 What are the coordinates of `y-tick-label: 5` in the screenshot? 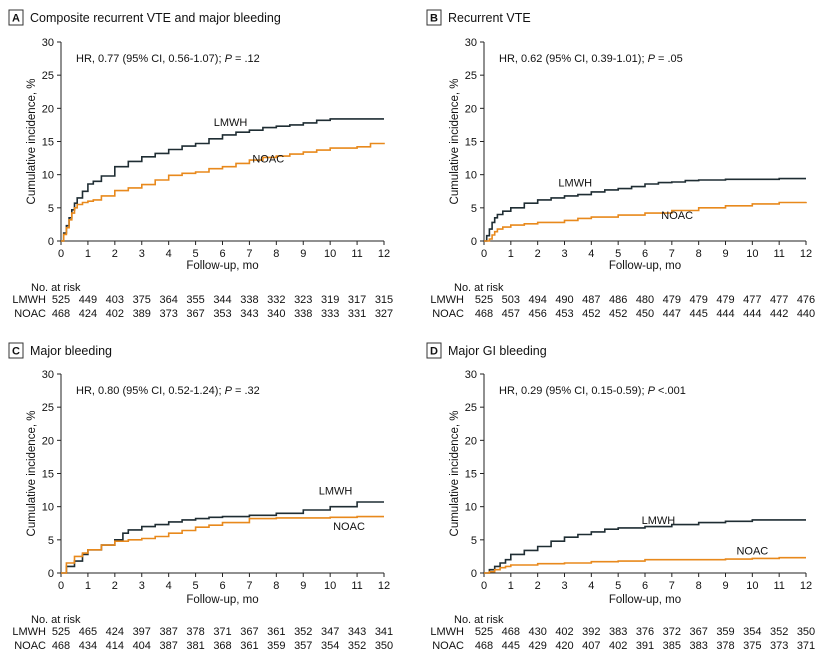 It's located at (474, 209).